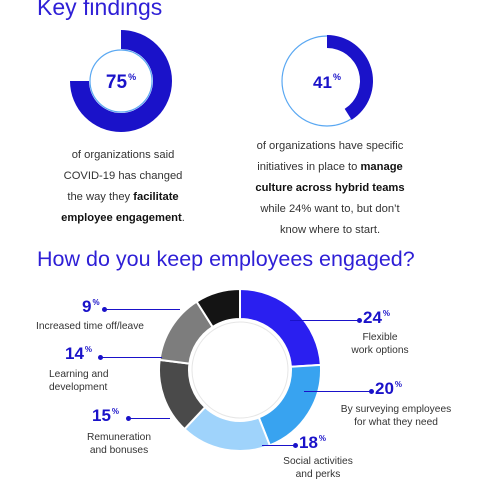 Image resolution: width=485 pixels, height=491 pixels. What do you see at coordinates (350, 77) in the screenshot?
I see `gauge-41-arc` at bounding box center [350, 77].